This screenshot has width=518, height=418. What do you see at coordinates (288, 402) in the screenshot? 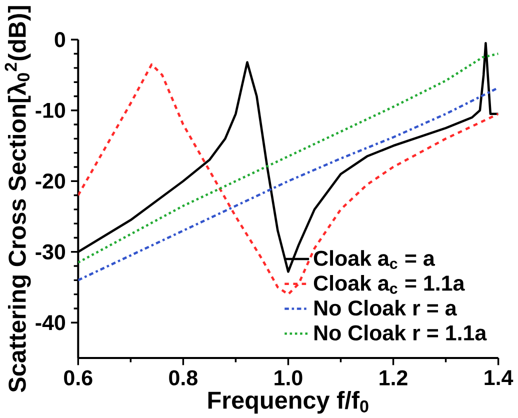
I see `x-axis-title: Frequency f/f$_{0}$` at bounding box center [288, 402].